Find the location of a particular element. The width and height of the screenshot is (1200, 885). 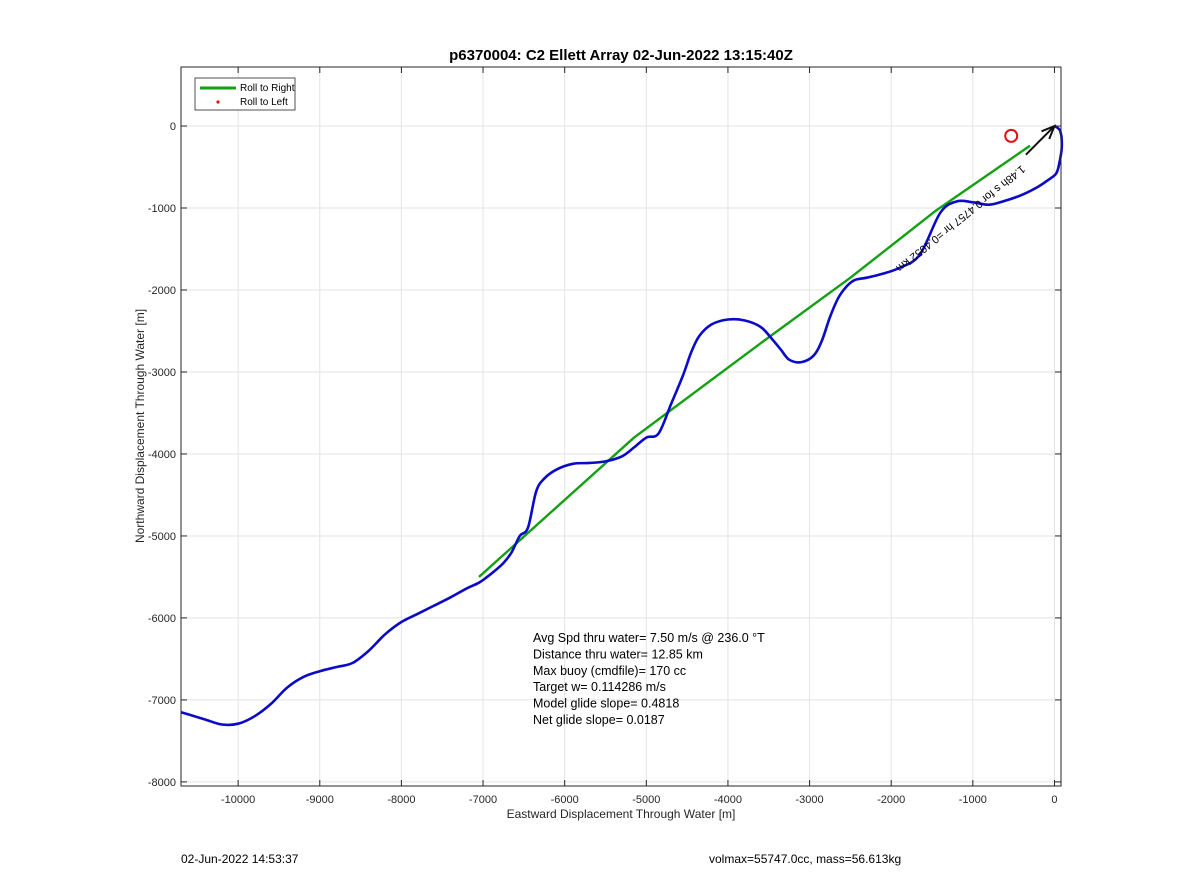

surface-marker is located at coordinates (1011, 135).